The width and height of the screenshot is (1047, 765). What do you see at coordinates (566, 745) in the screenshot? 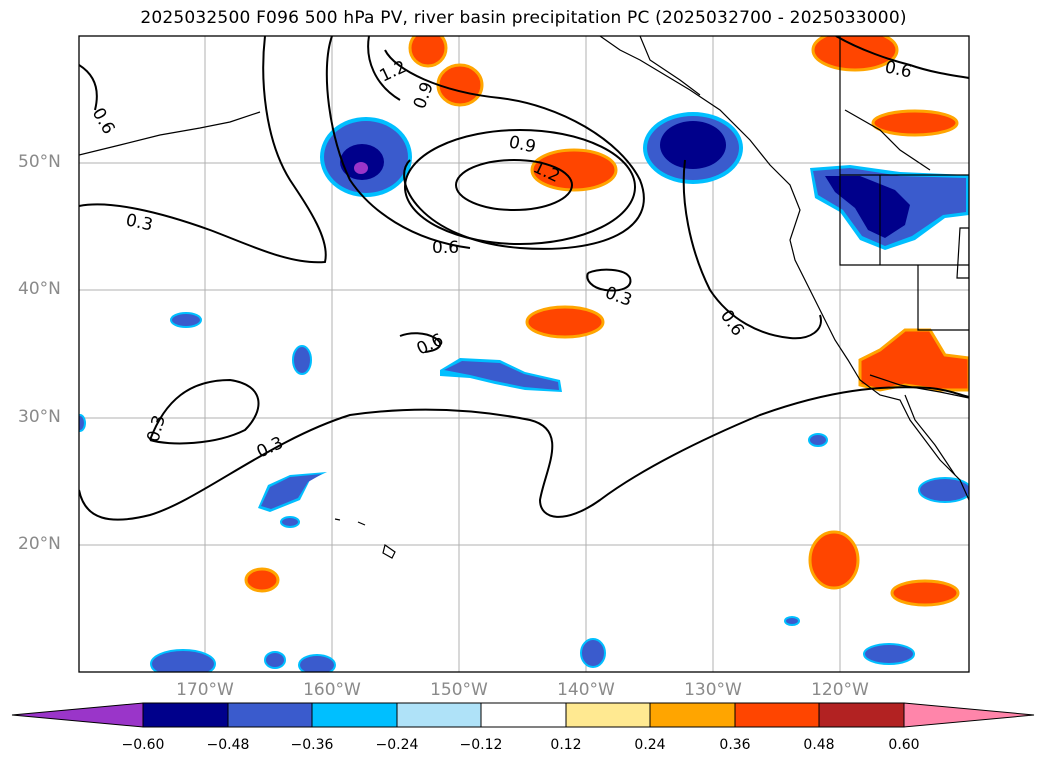
I see `colorbar-tick-label: 0.12` at bounding box center [566, 745].